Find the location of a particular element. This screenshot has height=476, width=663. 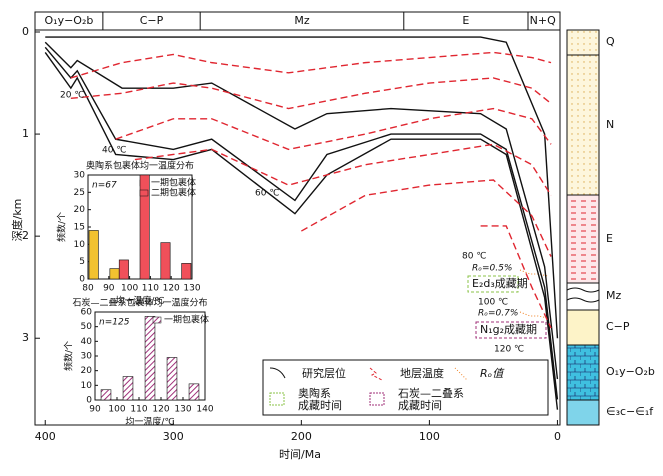

hist-y-label: 频数/个 is located at coordinates (69, 356).